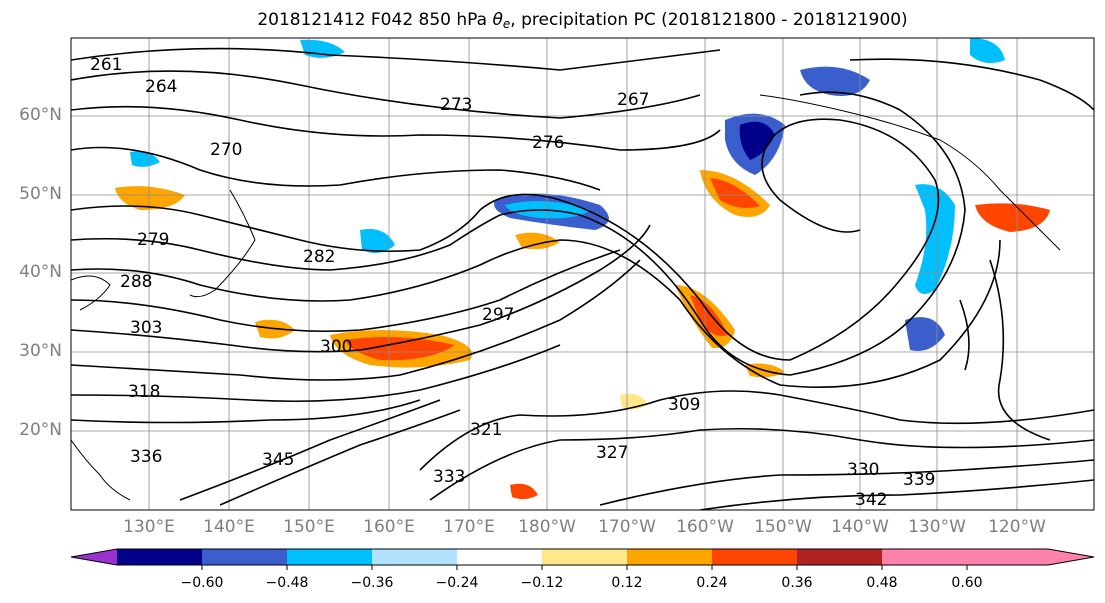 This screenshot has width=1105, height=603. Describe the element at coordinates (309, 527) in the screenshot. I see `lon-label: 150°E` at that location.